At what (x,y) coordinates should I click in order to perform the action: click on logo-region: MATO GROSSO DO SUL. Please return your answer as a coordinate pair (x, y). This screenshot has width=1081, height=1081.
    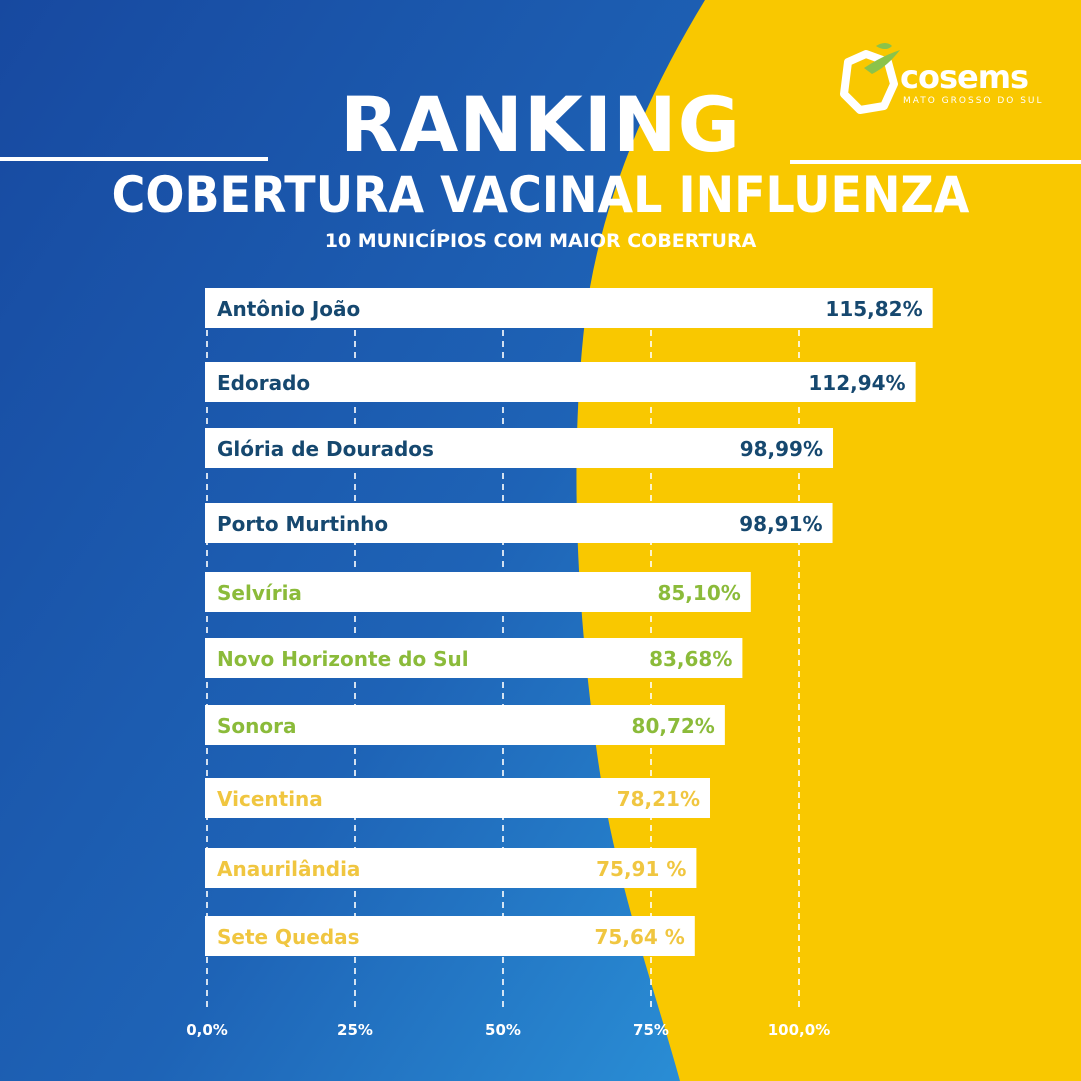
    Looking at the image, I should click on (973, 101).